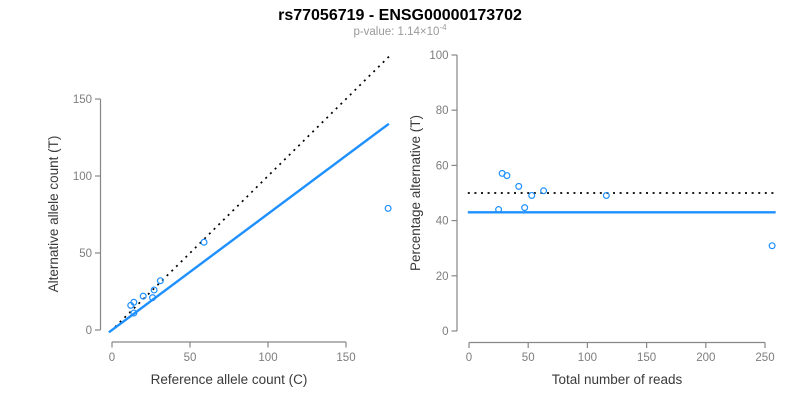 Image resolution: width=800 pixels, height=400 pixels. I want to click on pvalue-exponent: -4, so click(443, 28).